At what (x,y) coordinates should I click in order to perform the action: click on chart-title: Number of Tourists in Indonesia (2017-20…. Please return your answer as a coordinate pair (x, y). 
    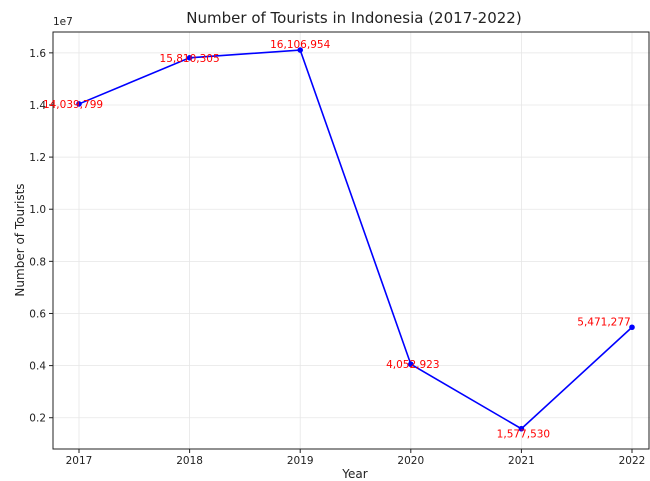
    Looking at the image, I should click on (353, 18).